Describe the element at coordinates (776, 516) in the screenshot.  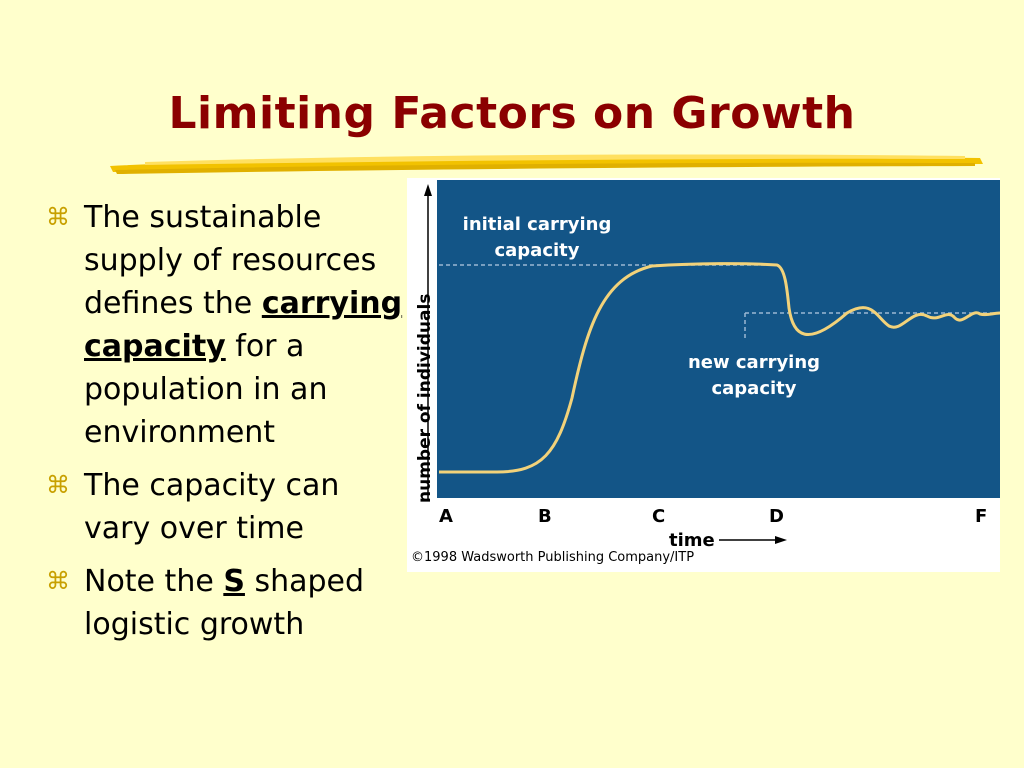
I see `x-tick-label: D` at that location.